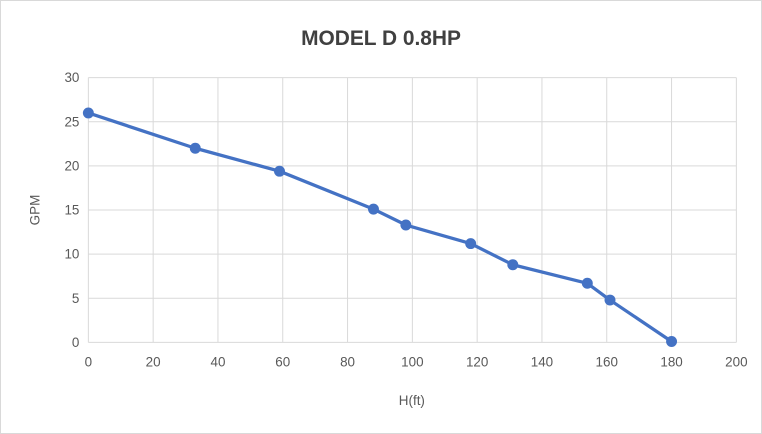 This screenshot has height=434, width=762. What do you see at coordinates (71, 210) in the screenshot?
I see `y-tick-label: 15` at bounding box center [71, 210].